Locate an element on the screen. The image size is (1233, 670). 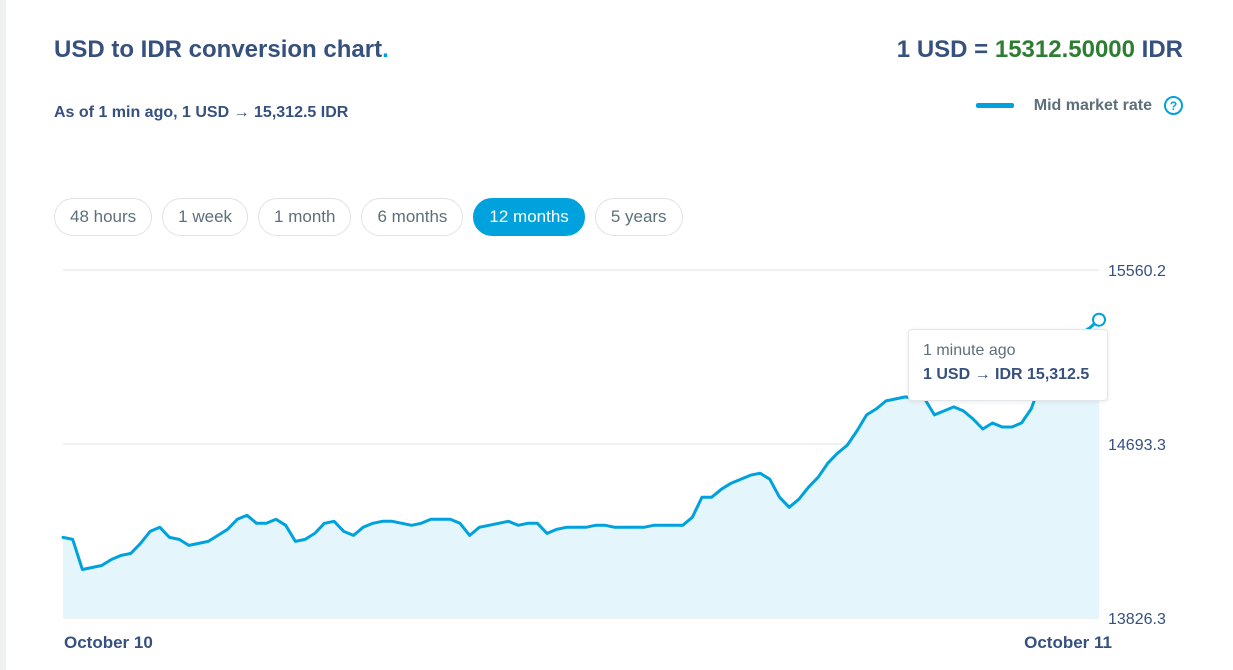
x-tick-label: October 10 is located at coordinates (108, 642).